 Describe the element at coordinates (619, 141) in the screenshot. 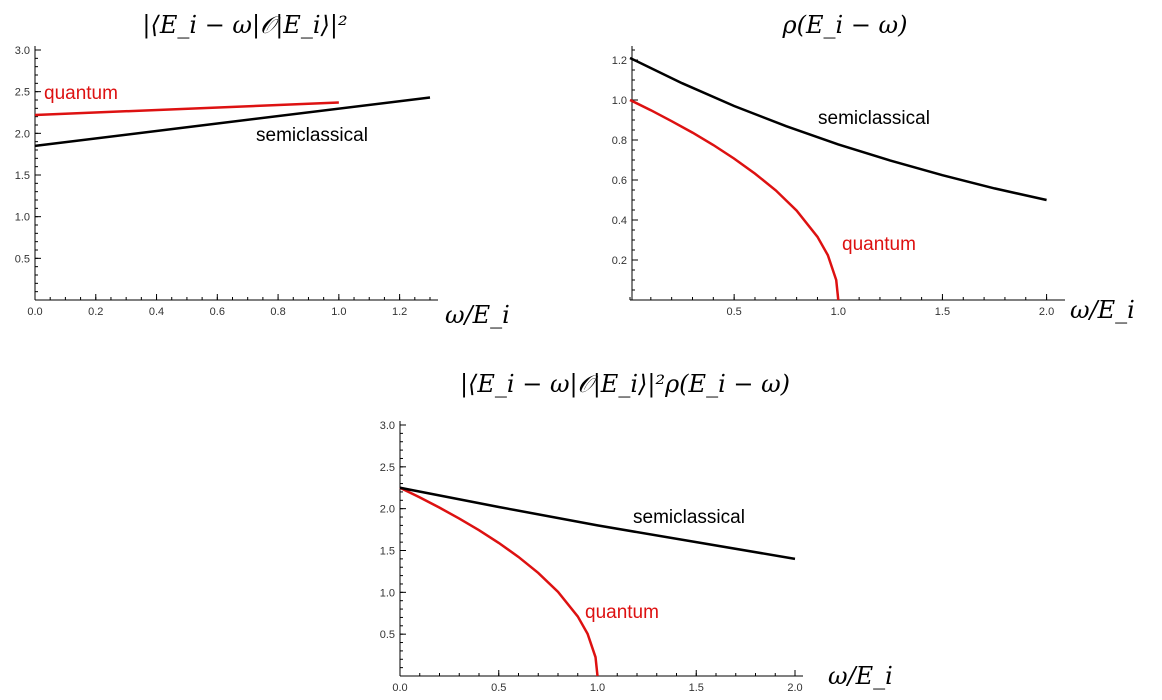

I see `y-tick-label: 0.8` at that location.